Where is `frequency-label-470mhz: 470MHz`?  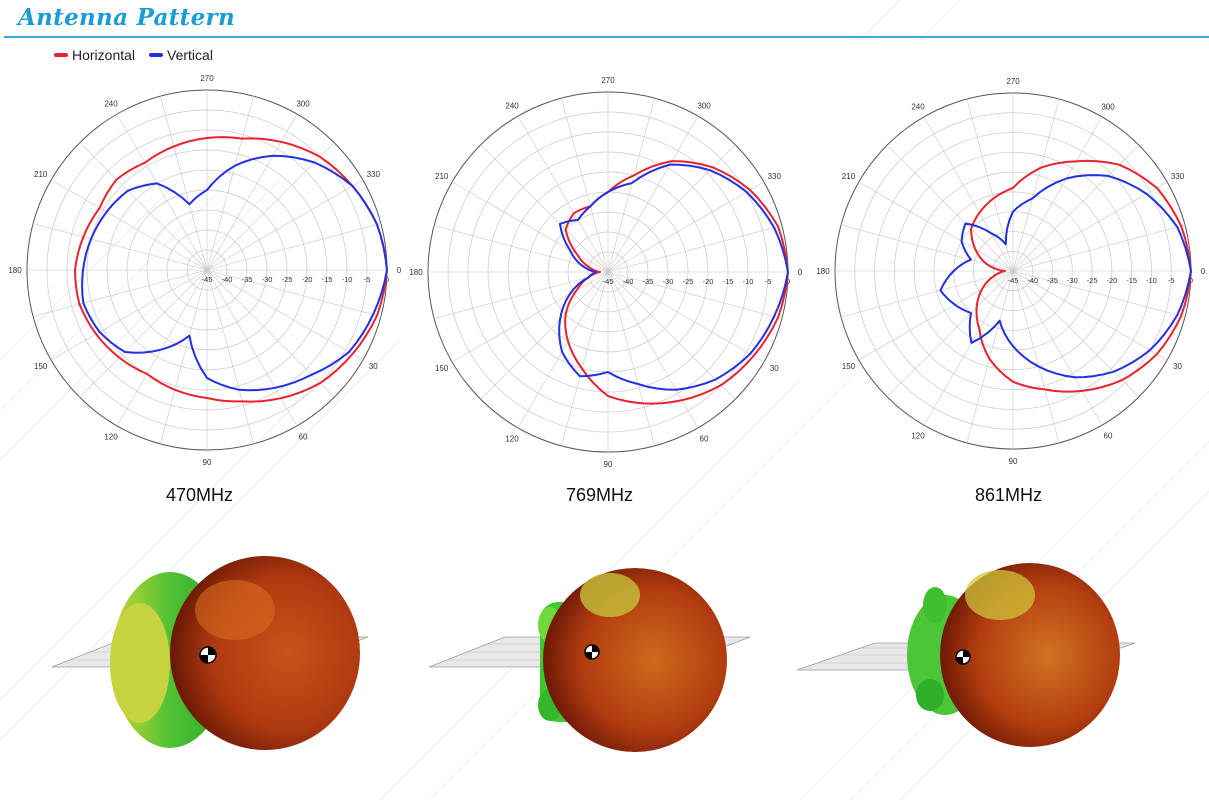
frequency-label-470mhz: 470MHz is located at coordinates (200, 495).